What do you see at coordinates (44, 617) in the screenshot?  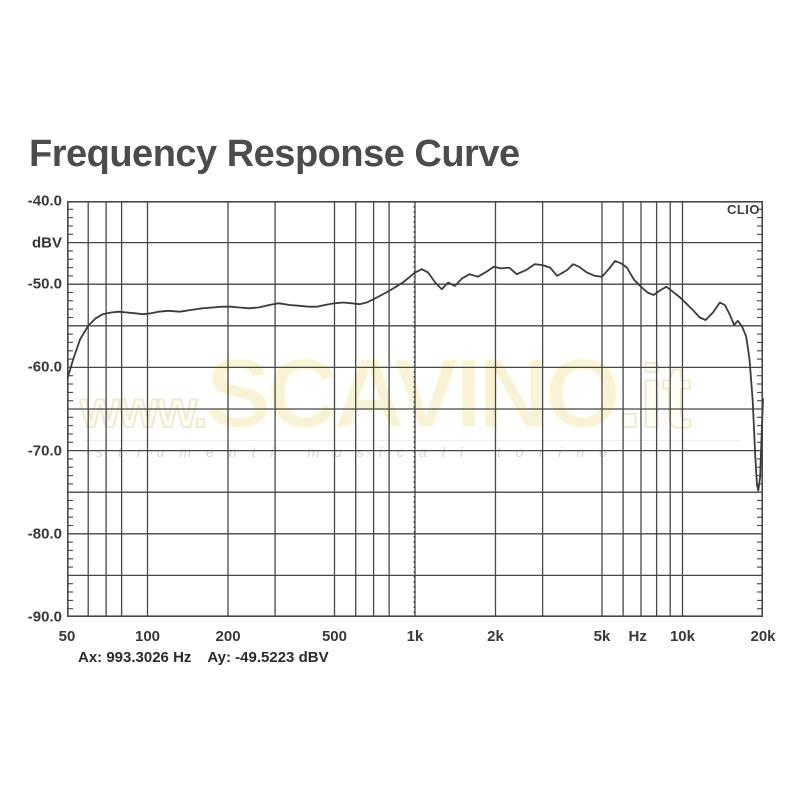 I see `y-tick-label: -90.0` at bounding box center [44, 617].